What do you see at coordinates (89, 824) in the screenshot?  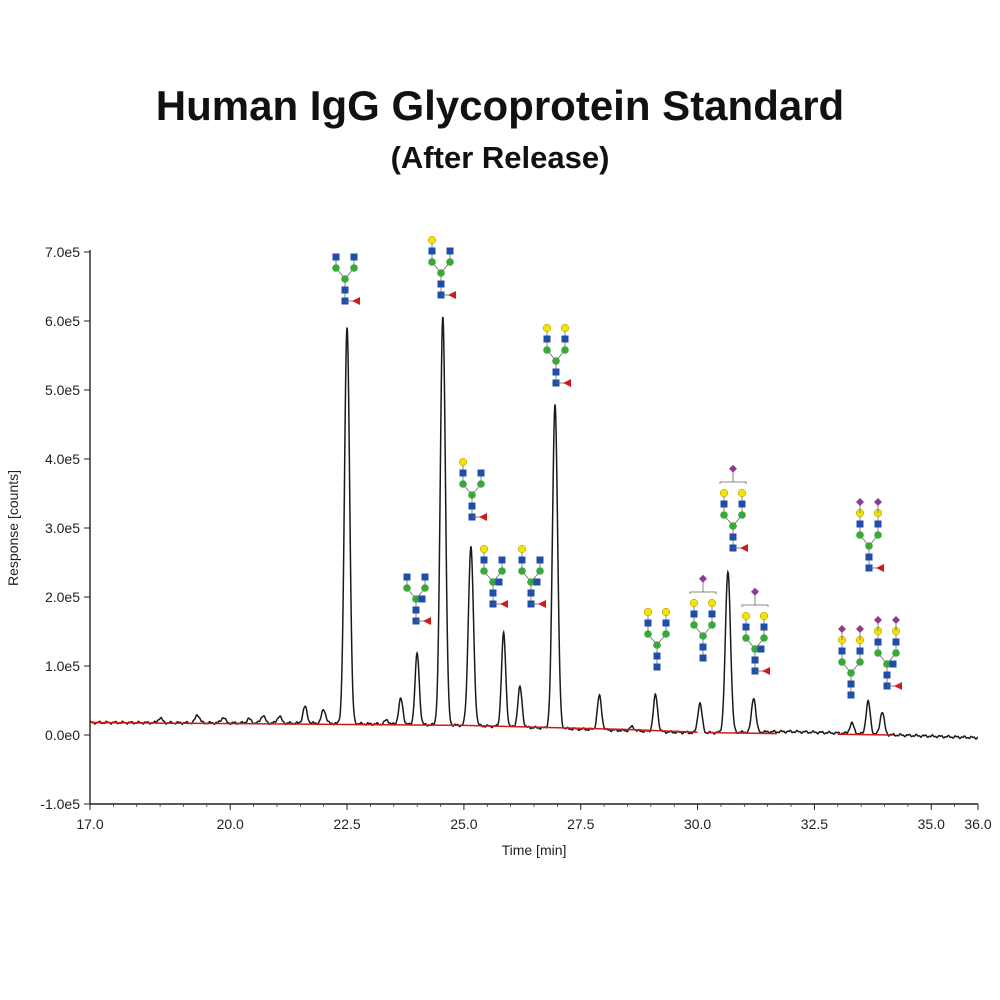 I see `x-tick-label: 17.0` at bounding box center [89, 824].